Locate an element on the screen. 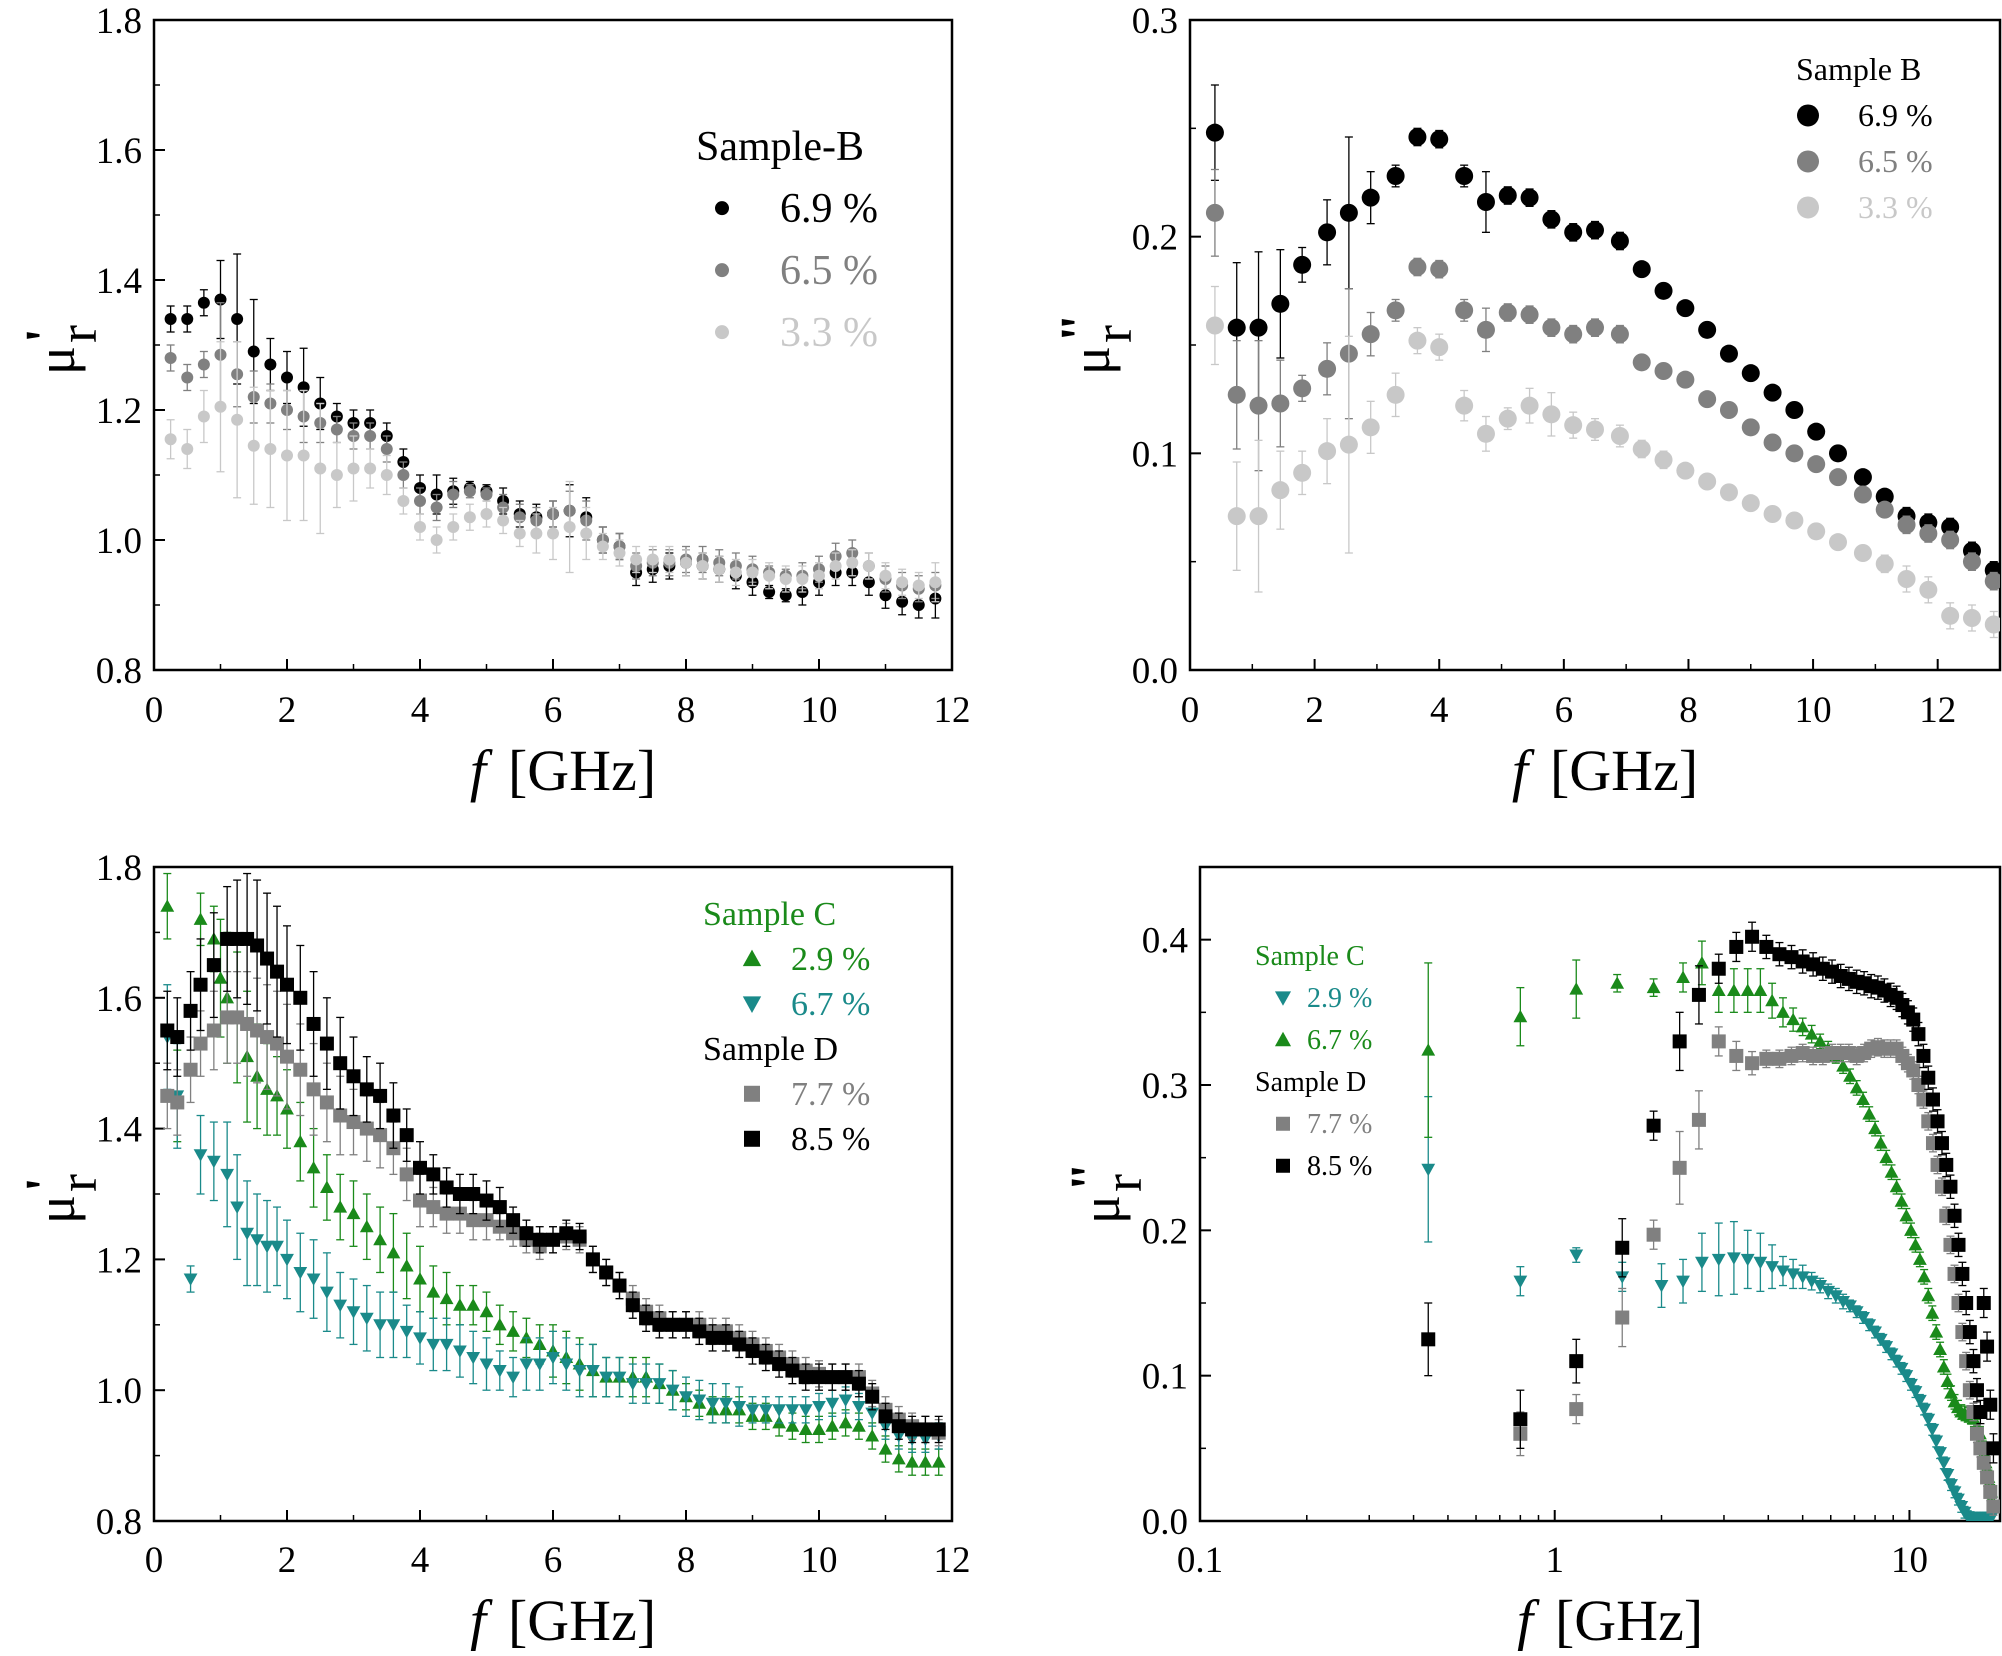 The height and width of the screenshot is (1656, 2002). series-3.3 % is located at coordinates (1602, 462).